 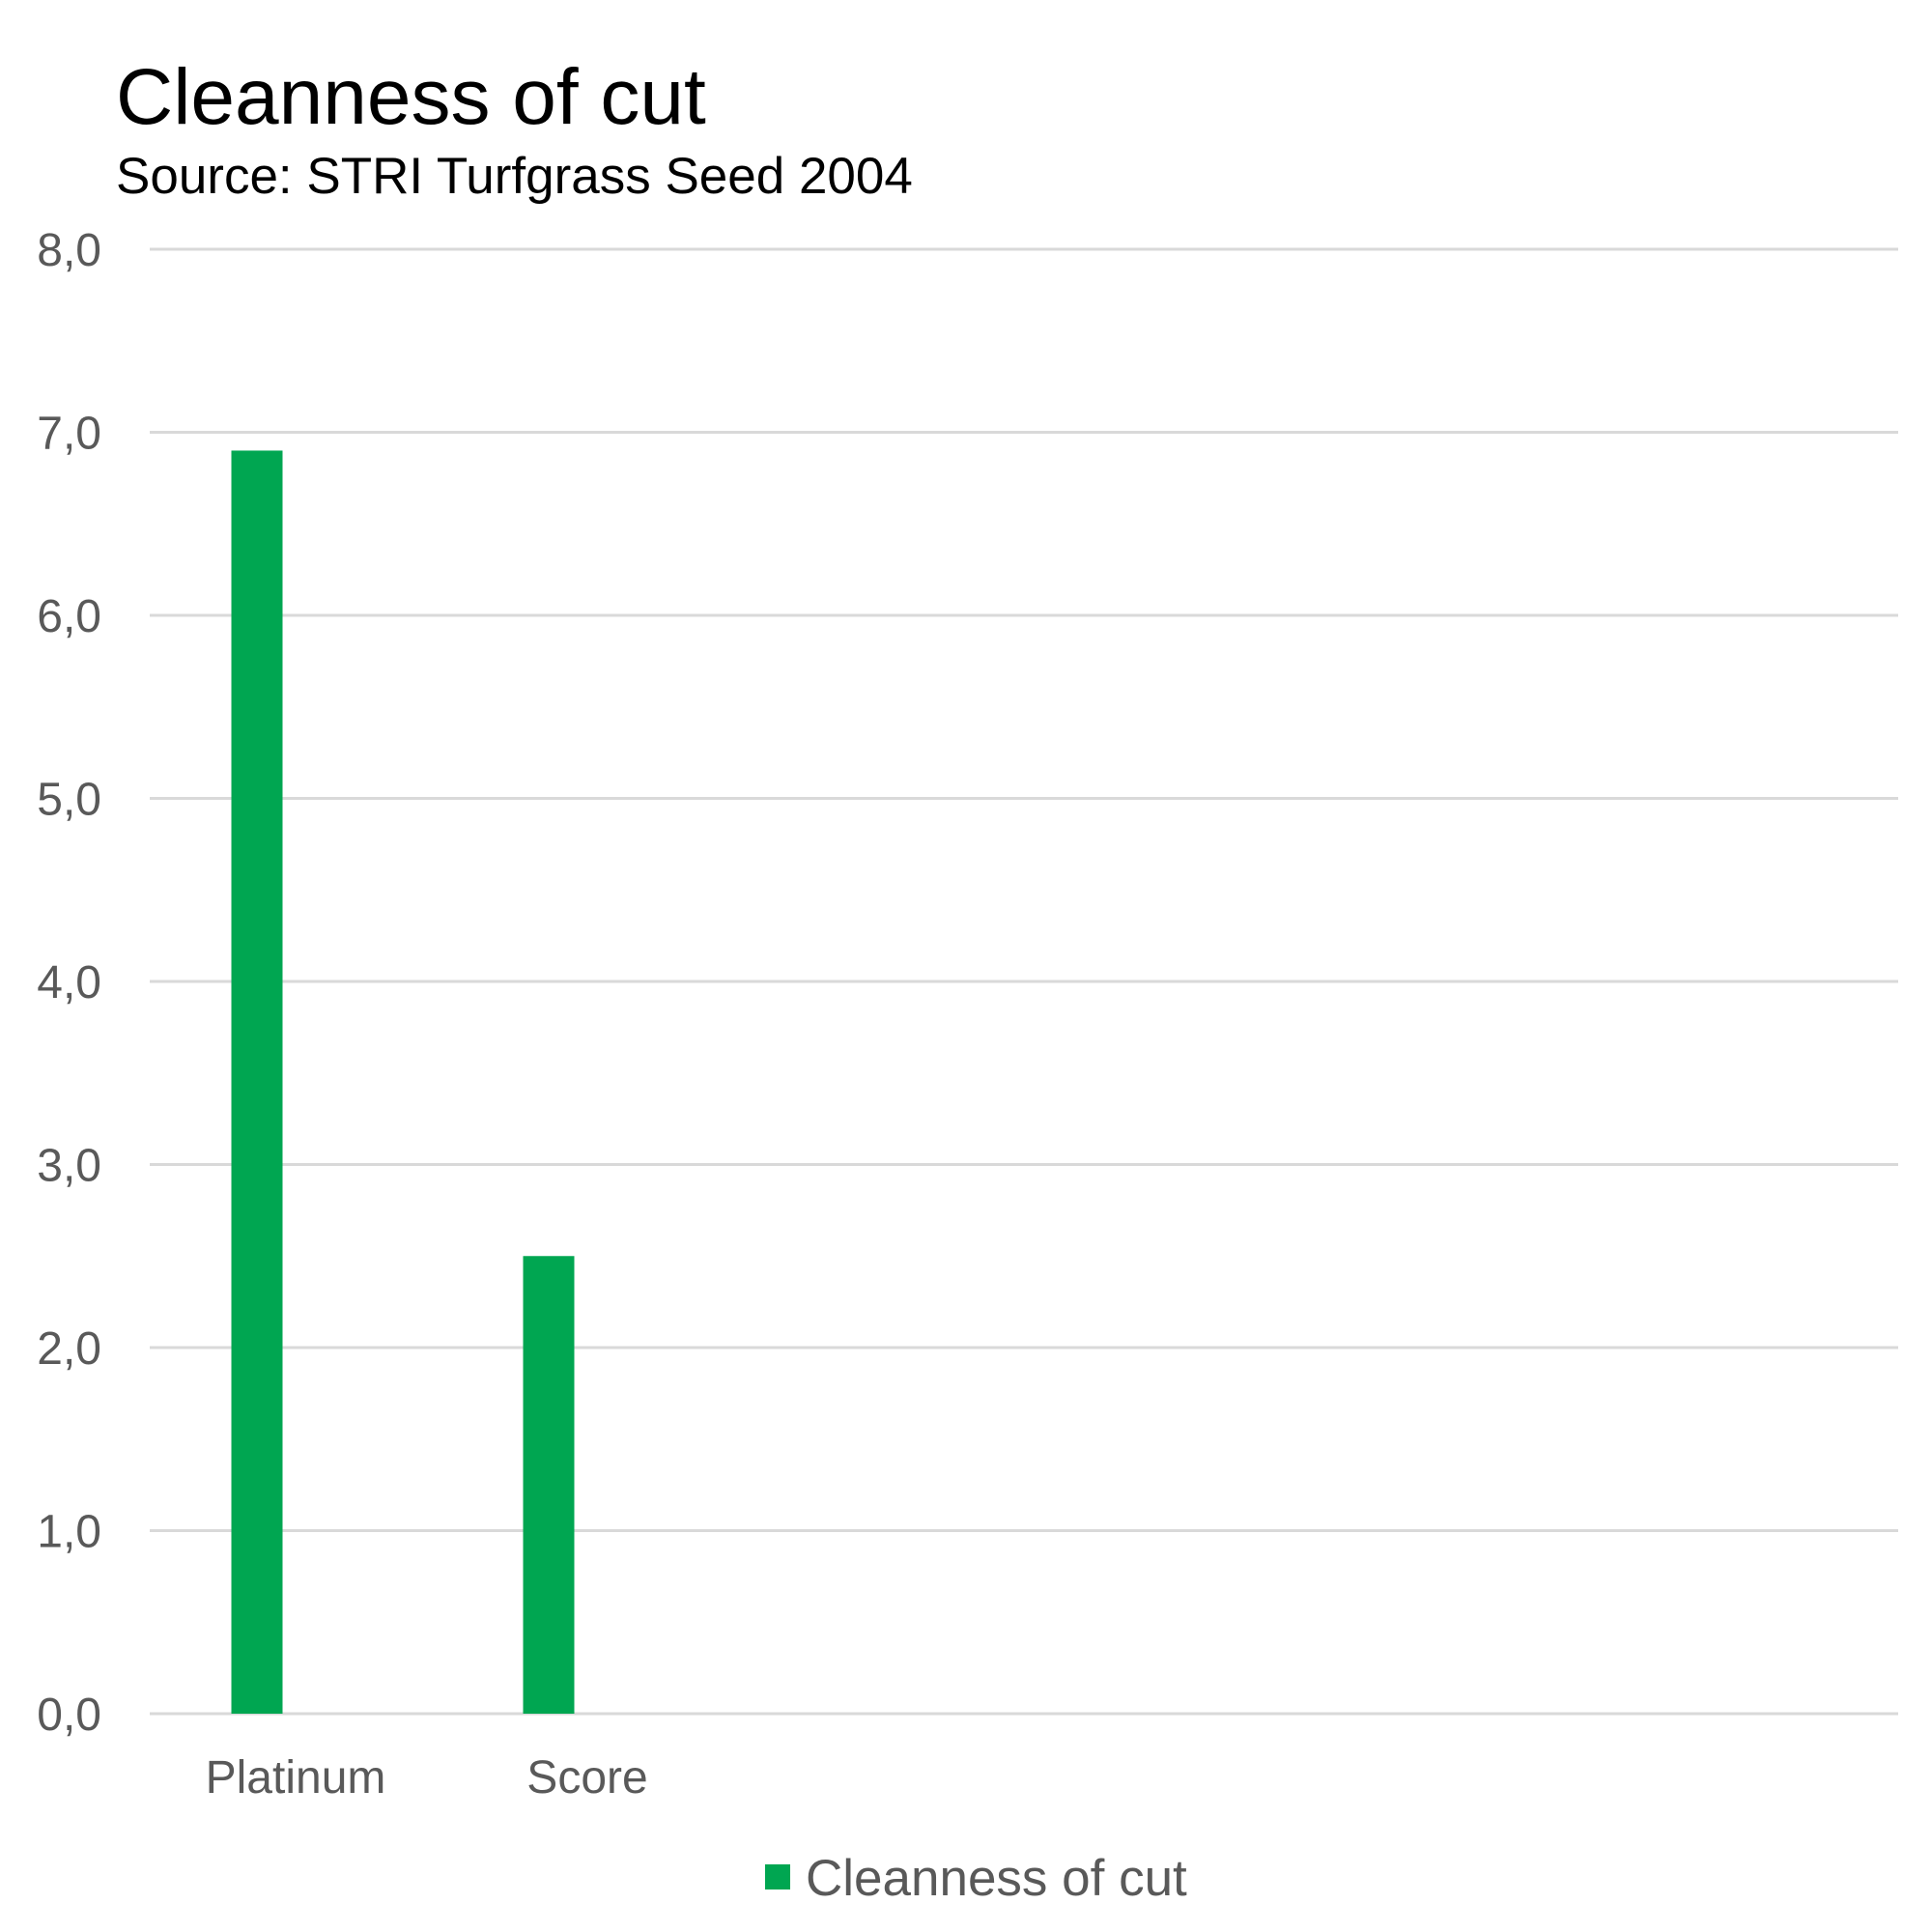 I want to click on y-tick-label: 4,0, so click(x=69, y=983).